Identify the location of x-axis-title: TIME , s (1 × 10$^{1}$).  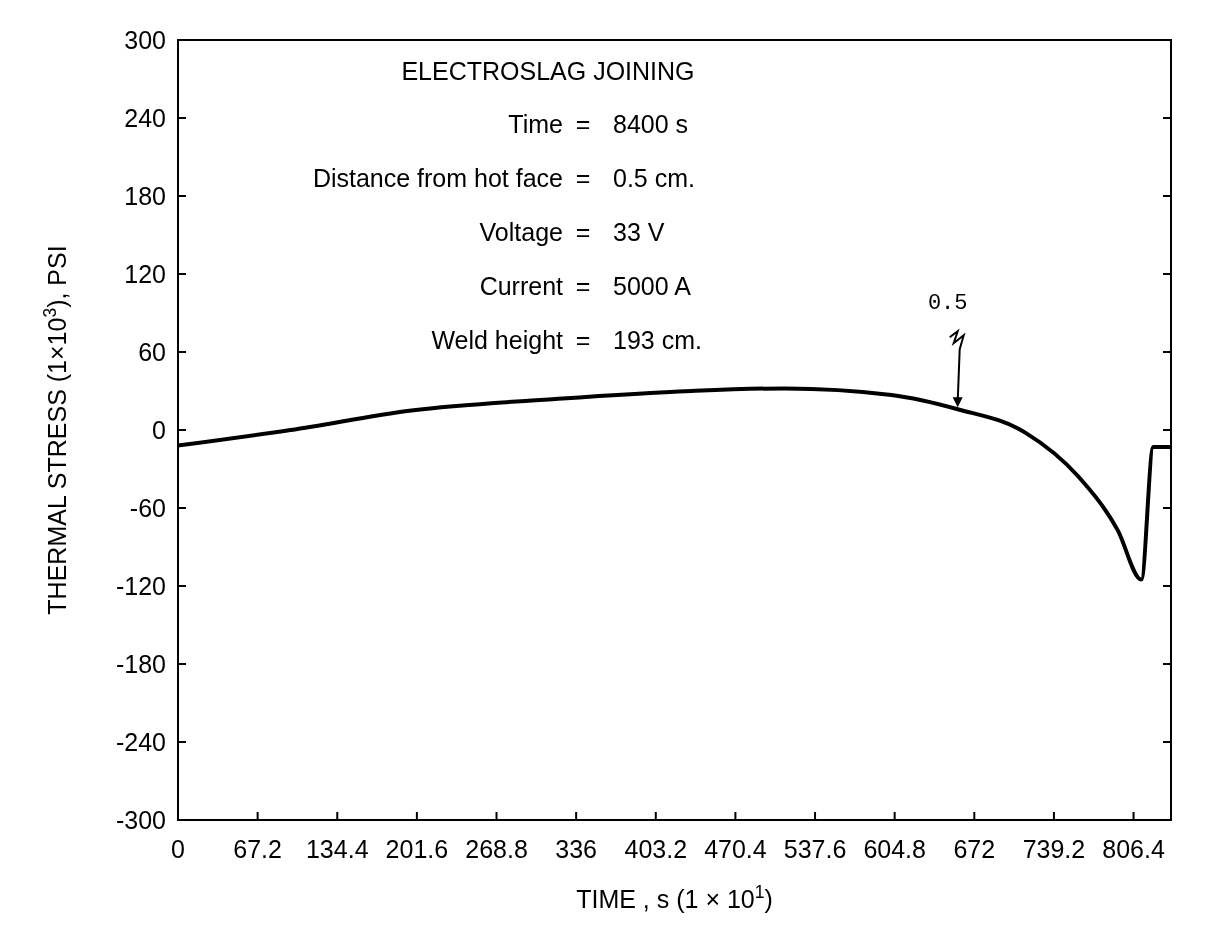
(674, 897).